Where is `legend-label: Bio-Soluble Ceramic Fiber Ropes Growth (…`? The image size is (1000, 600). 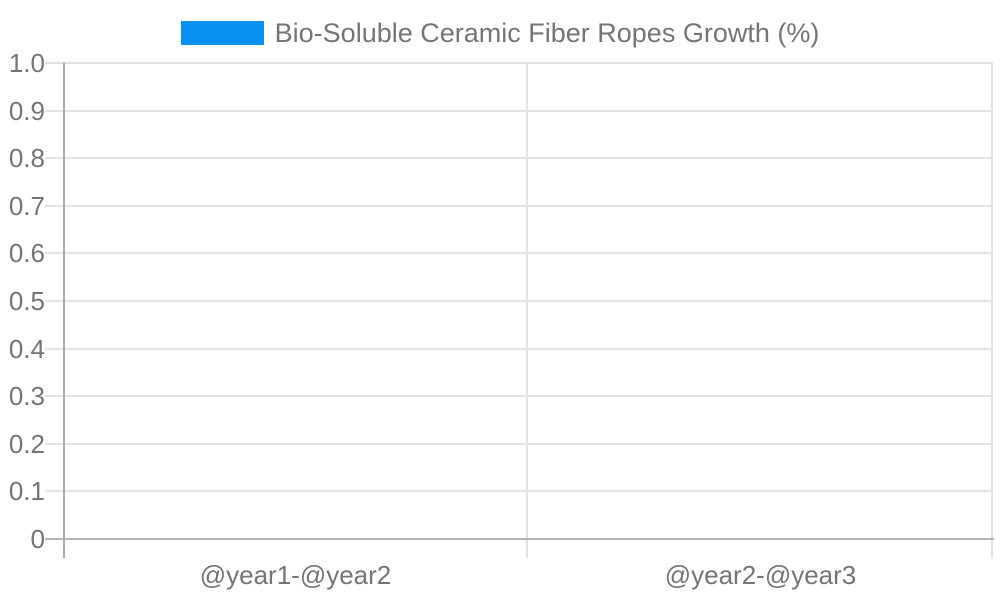 legend-label: Bio-Soluble Ceramic Fiber Ropes Growth (… is located at coordinates (547, 33).